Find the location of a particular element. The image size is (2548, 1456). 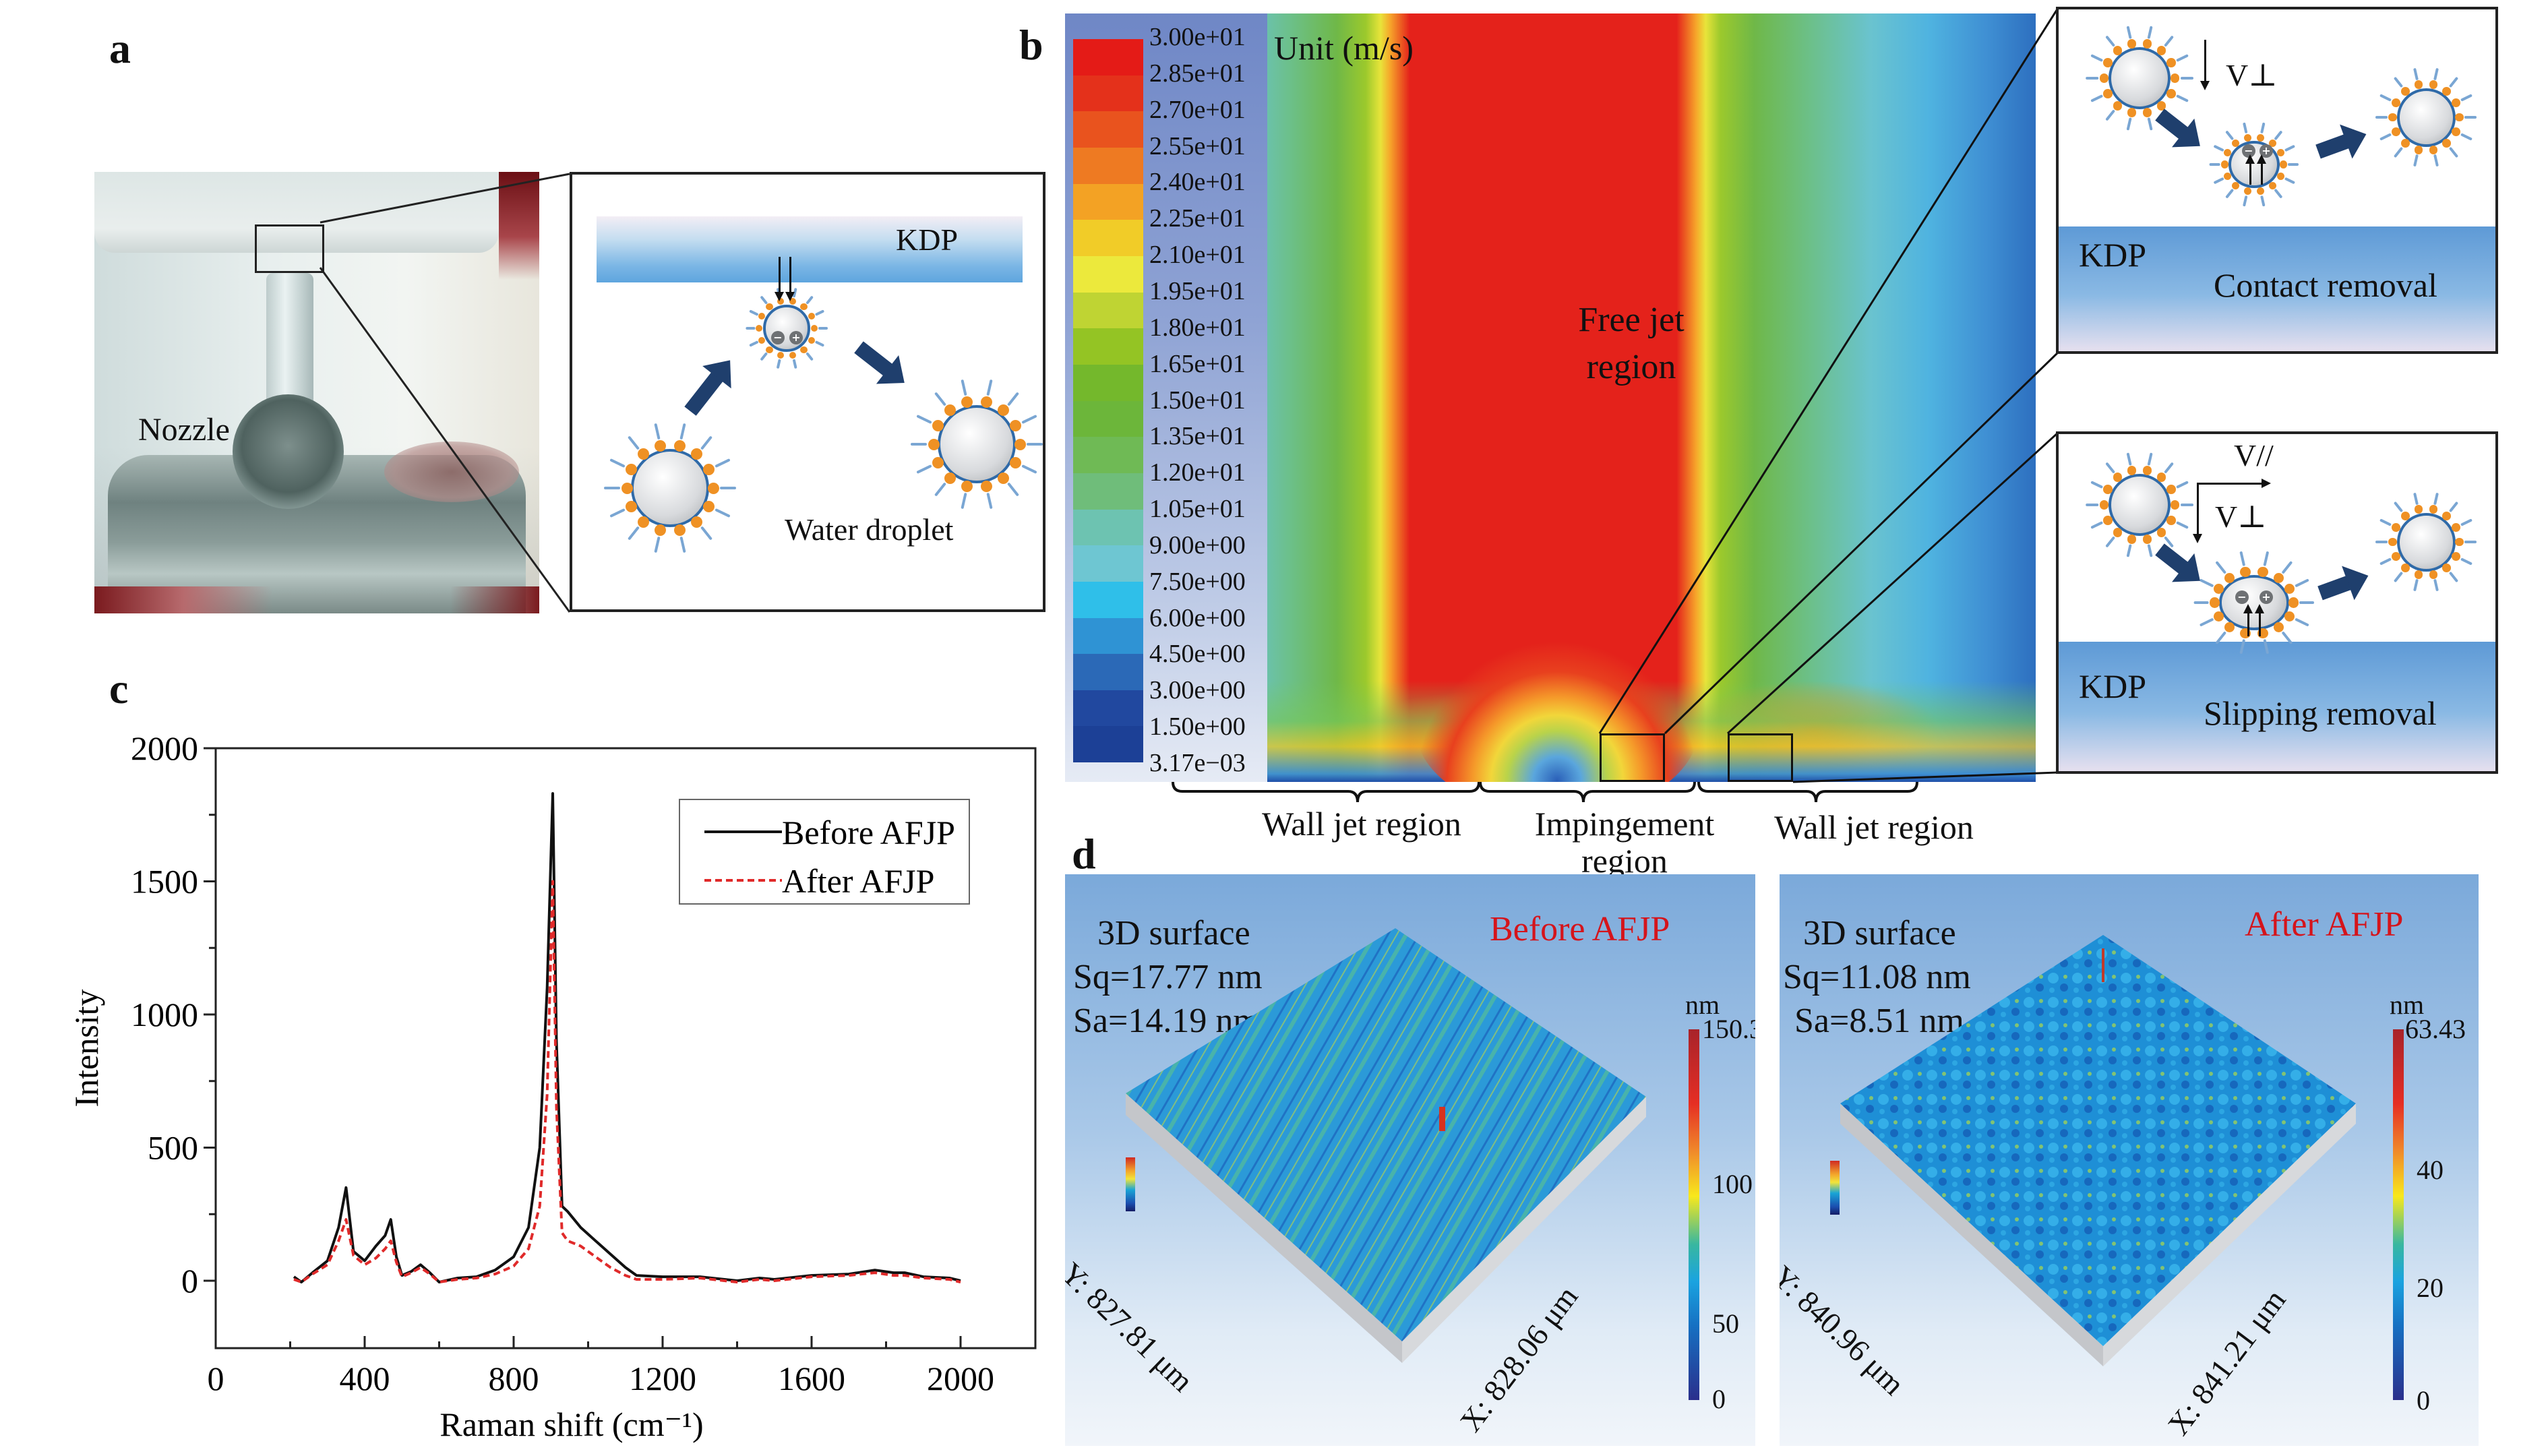

kdp-surface is located at coordinates (2277, 288).